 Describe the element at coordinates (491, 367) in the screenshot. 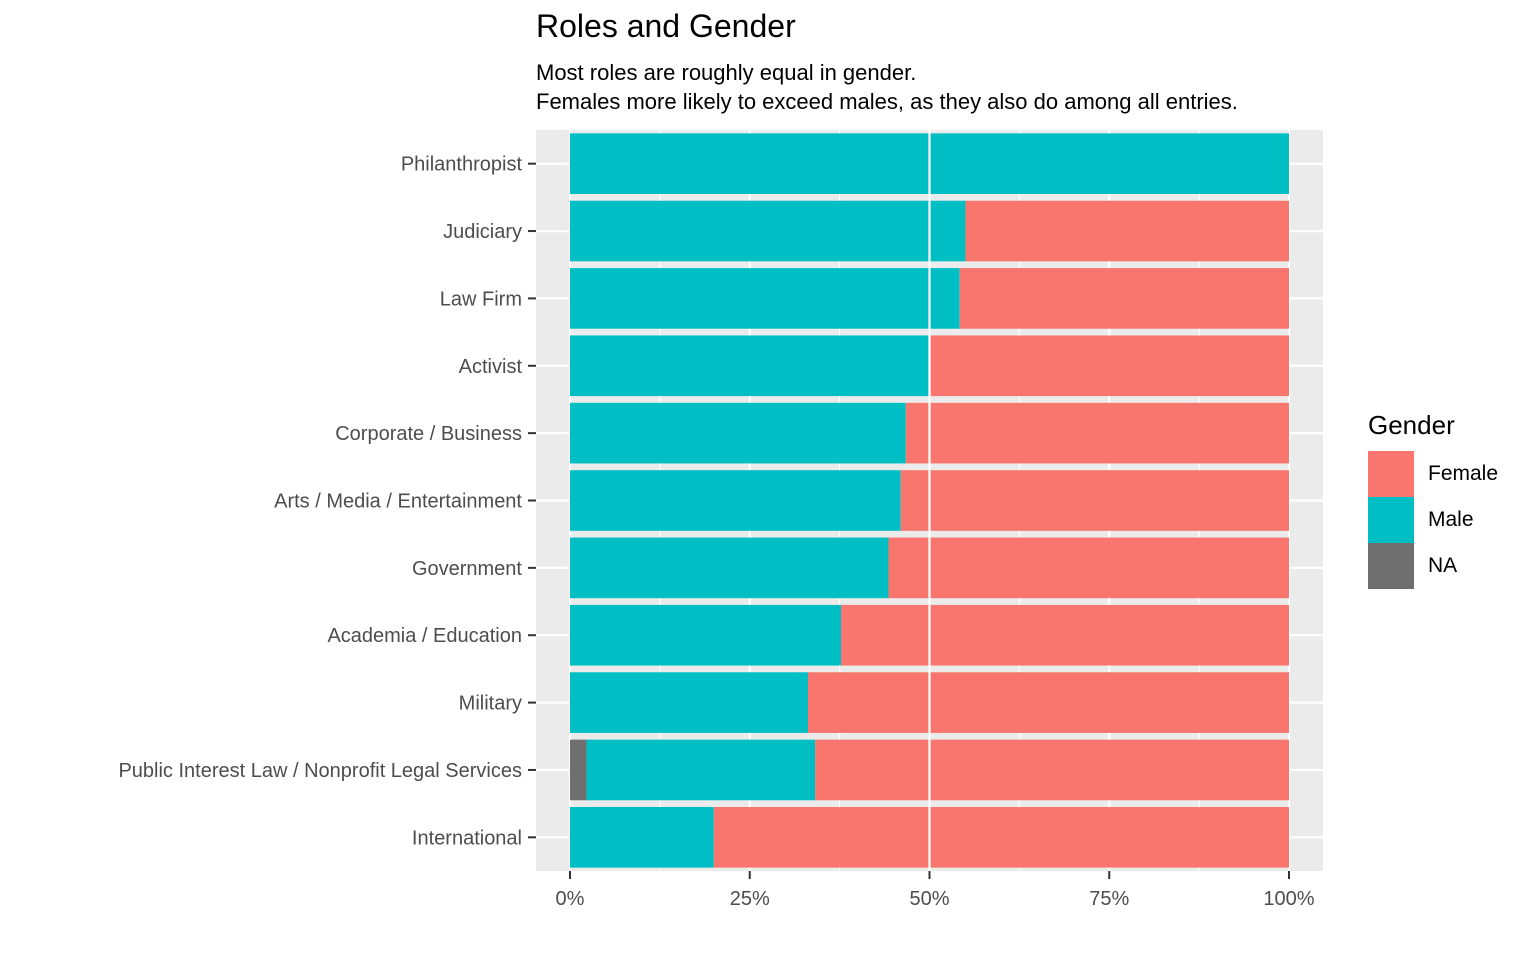

I see `y-tick-label: Activist` at that location.